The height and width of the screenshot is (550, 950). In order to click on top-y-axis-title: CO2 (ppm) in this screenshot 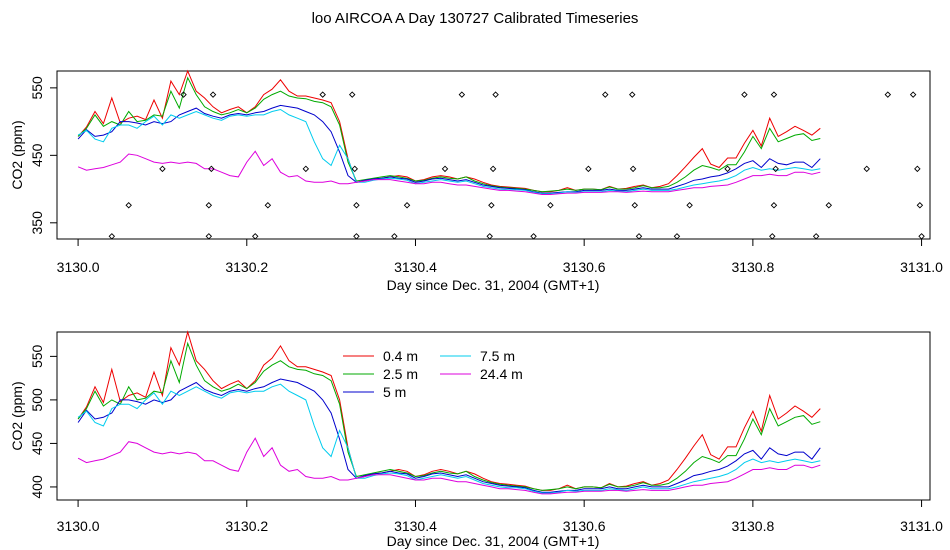, I will do `click(17, 154)`.